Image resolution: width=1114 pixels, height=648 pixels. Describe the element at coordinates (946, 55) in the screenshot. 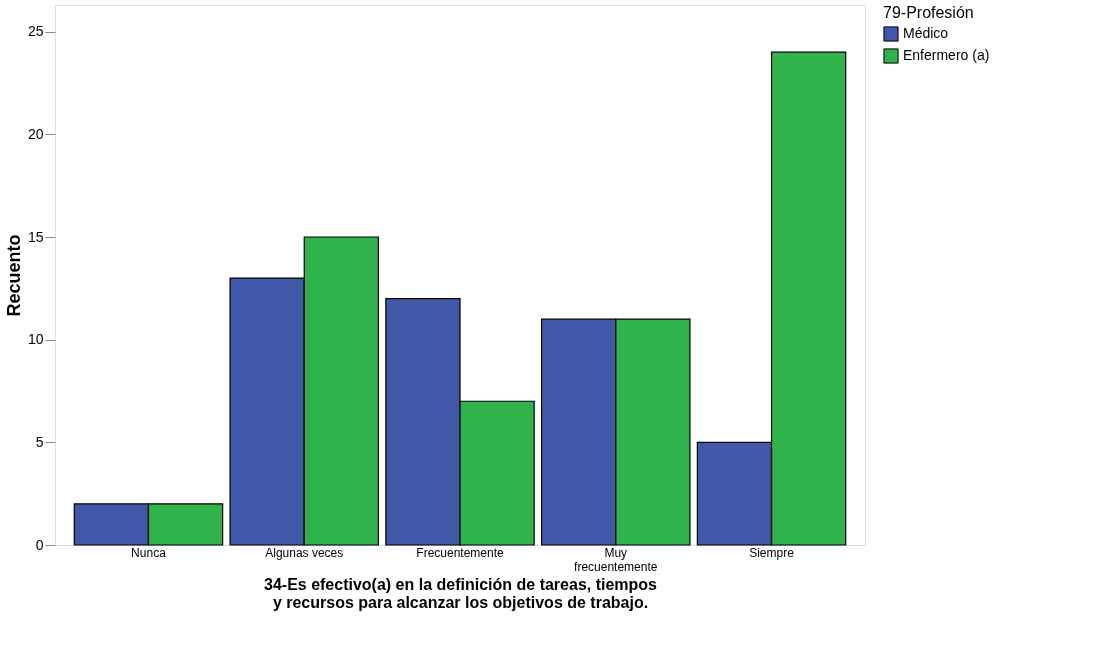

I see `legend-label: Enfermero (a)` at that location.